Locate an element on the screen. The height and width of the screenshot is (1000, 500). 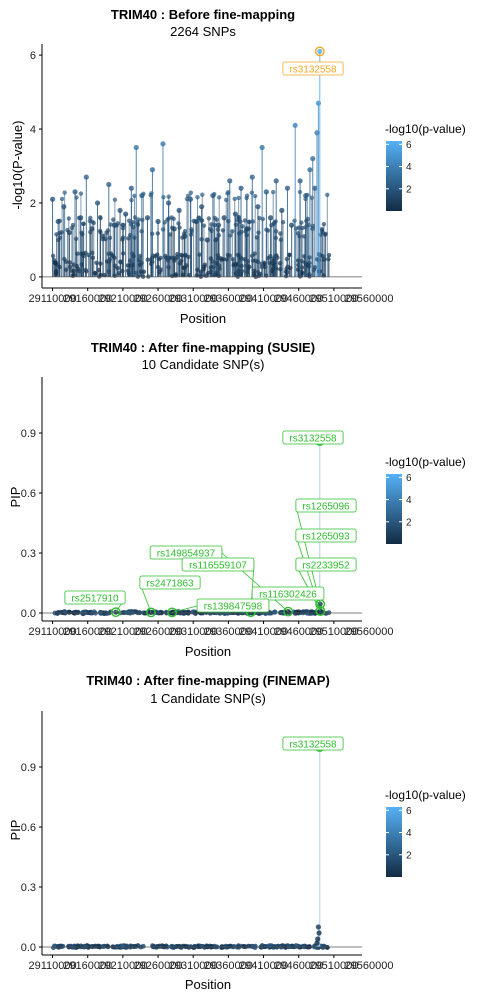
x-tick-label: 29410000 is located at coordinates (263, 966).